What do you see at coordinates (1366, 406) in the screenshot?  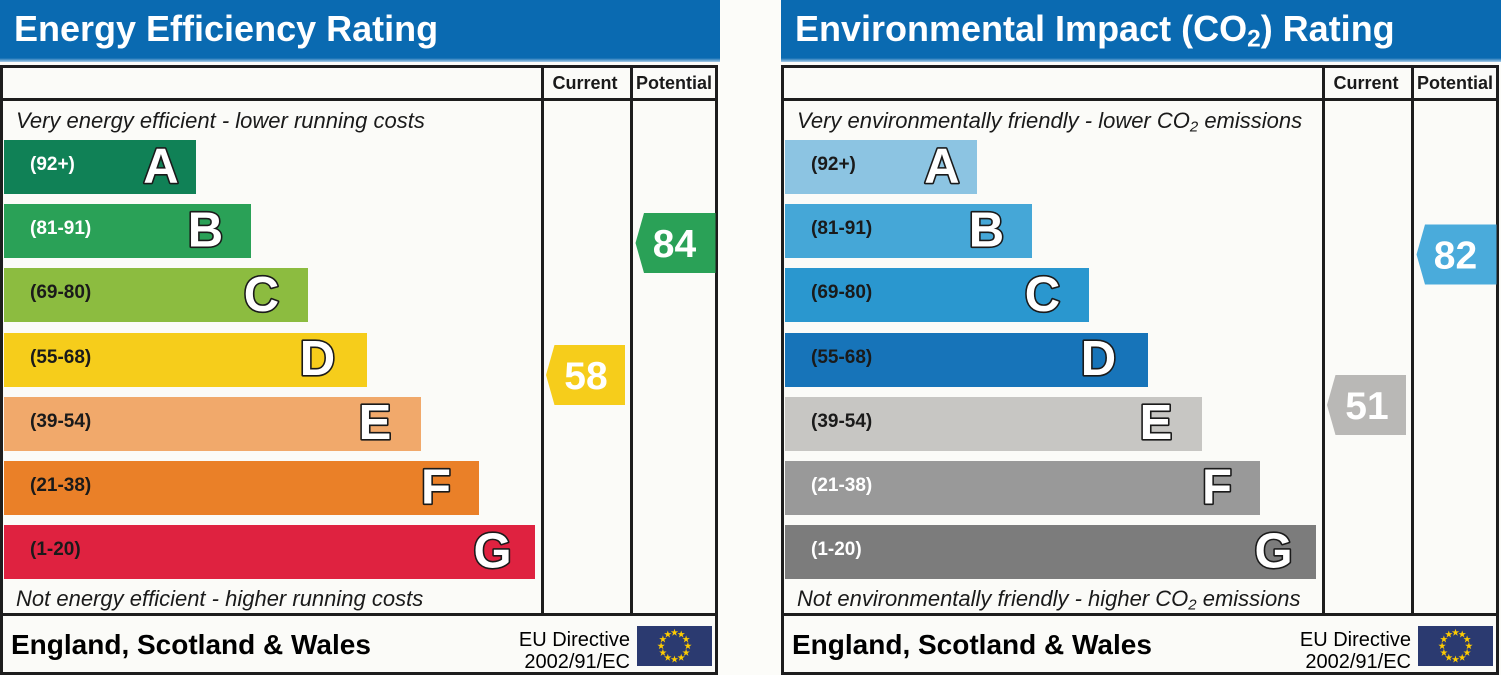 I see `svg-text: 51` at bounding box center [1366, 406].